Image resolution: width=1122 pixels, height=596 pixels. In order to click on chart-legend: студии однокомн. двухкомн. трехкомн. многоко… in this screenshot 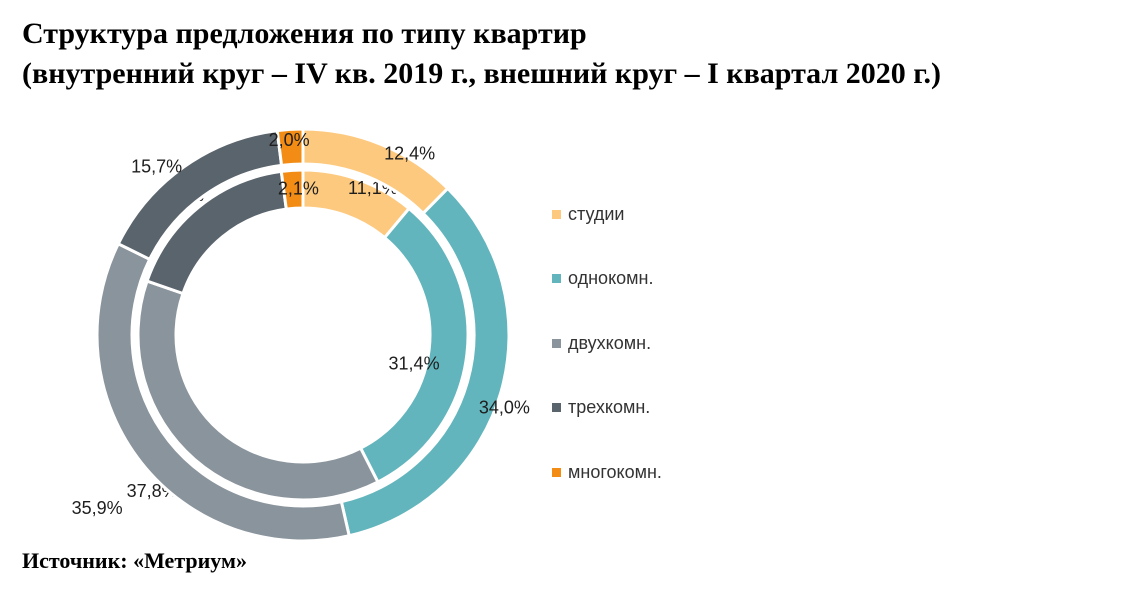, I will do `click(607, 343)`.